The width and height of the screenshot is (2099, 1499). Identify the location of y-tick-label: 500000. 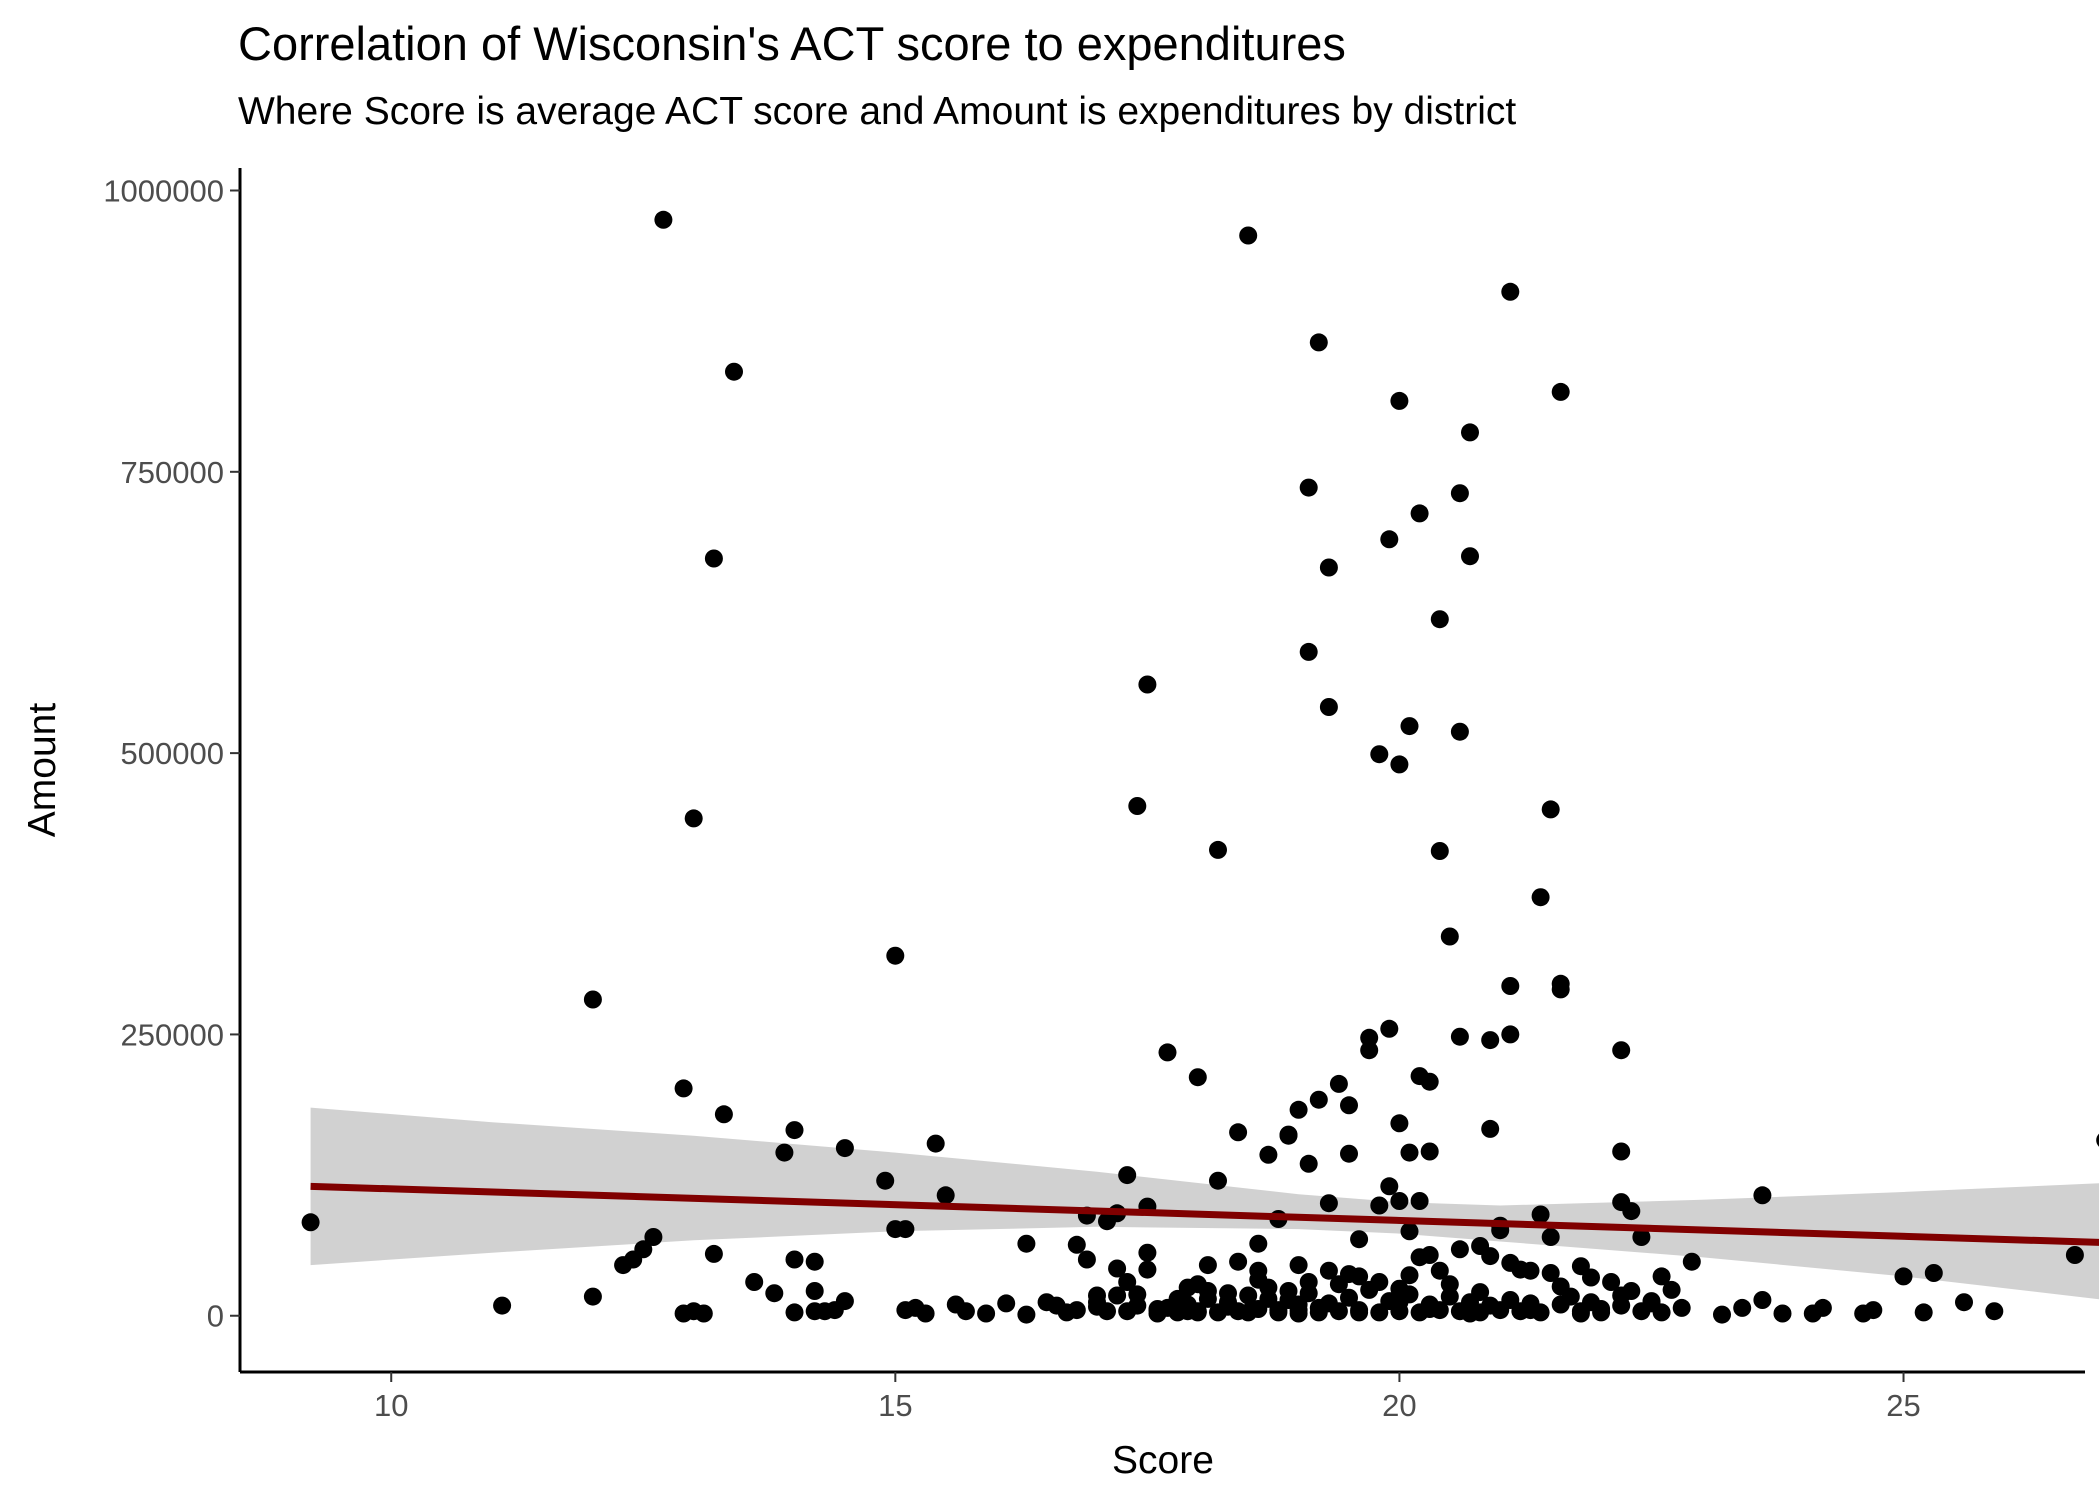
(172, 753).